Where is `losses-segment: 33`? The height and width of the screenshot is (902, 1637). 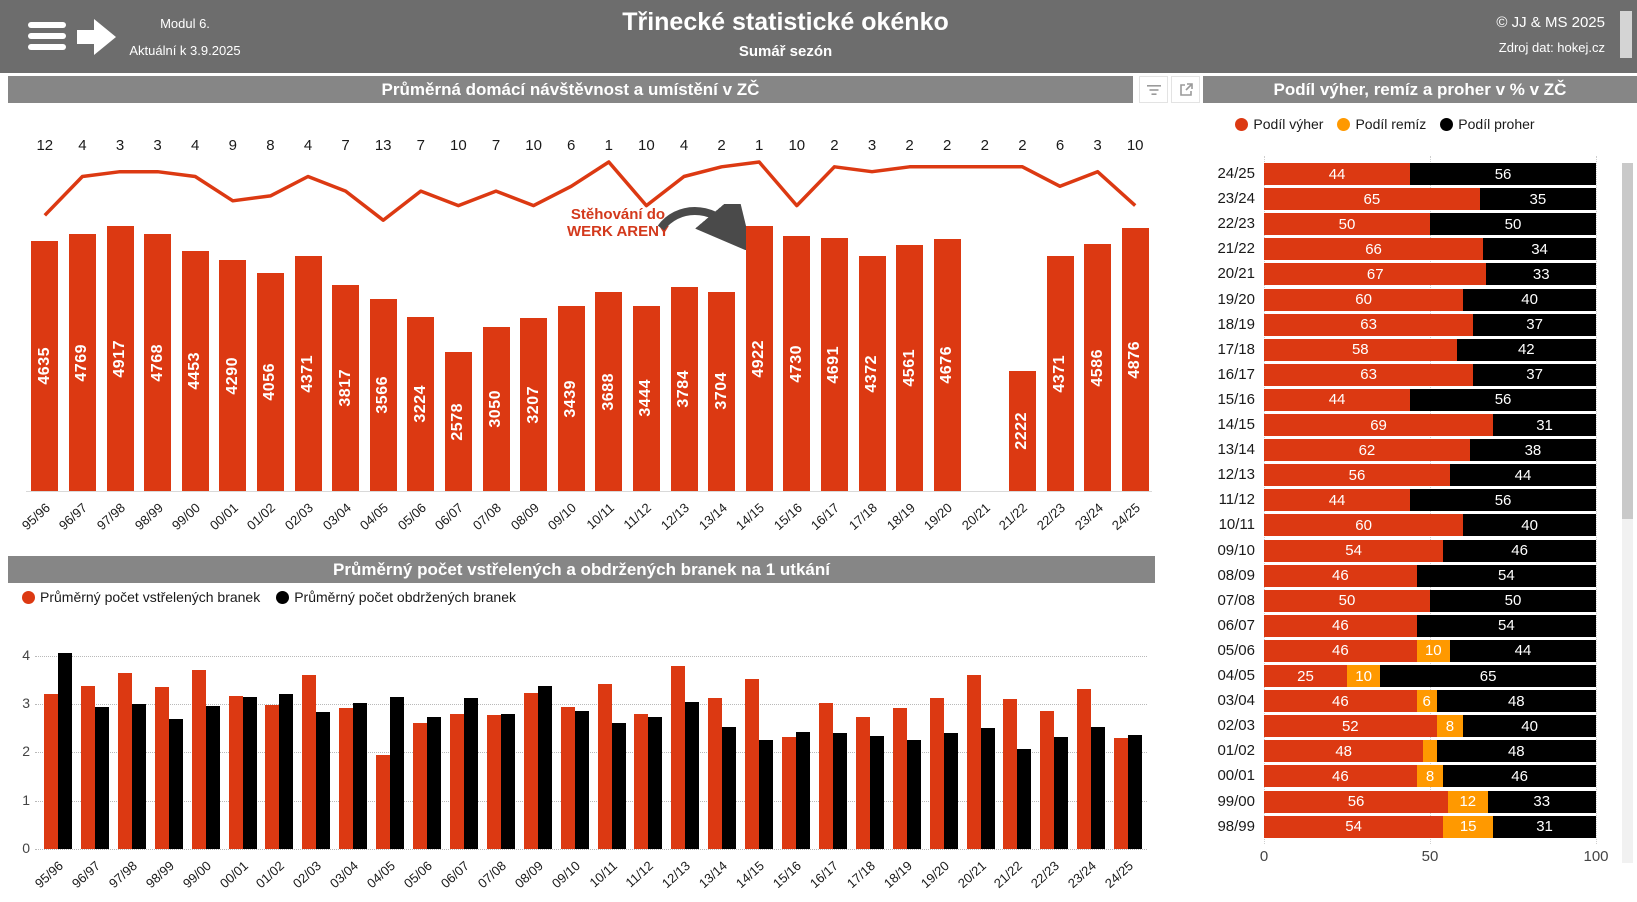
losses-segment: 33 is located at coordinates (1541, 801).